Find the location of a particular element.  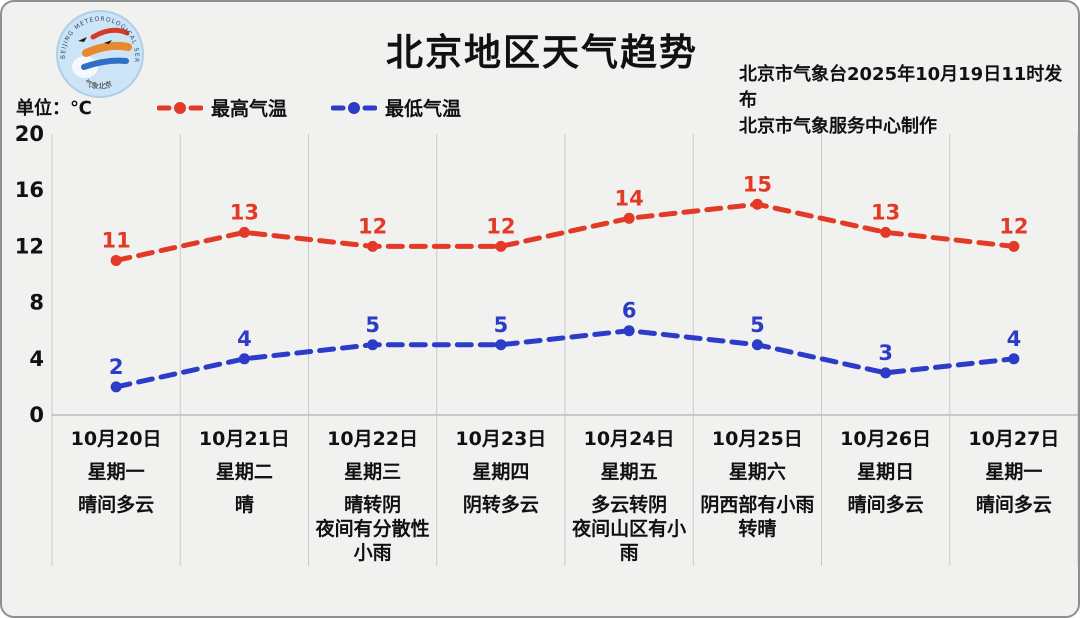

publisher-line-2: 北京市气象服务中心制作 is located at coordinates (838, 126).